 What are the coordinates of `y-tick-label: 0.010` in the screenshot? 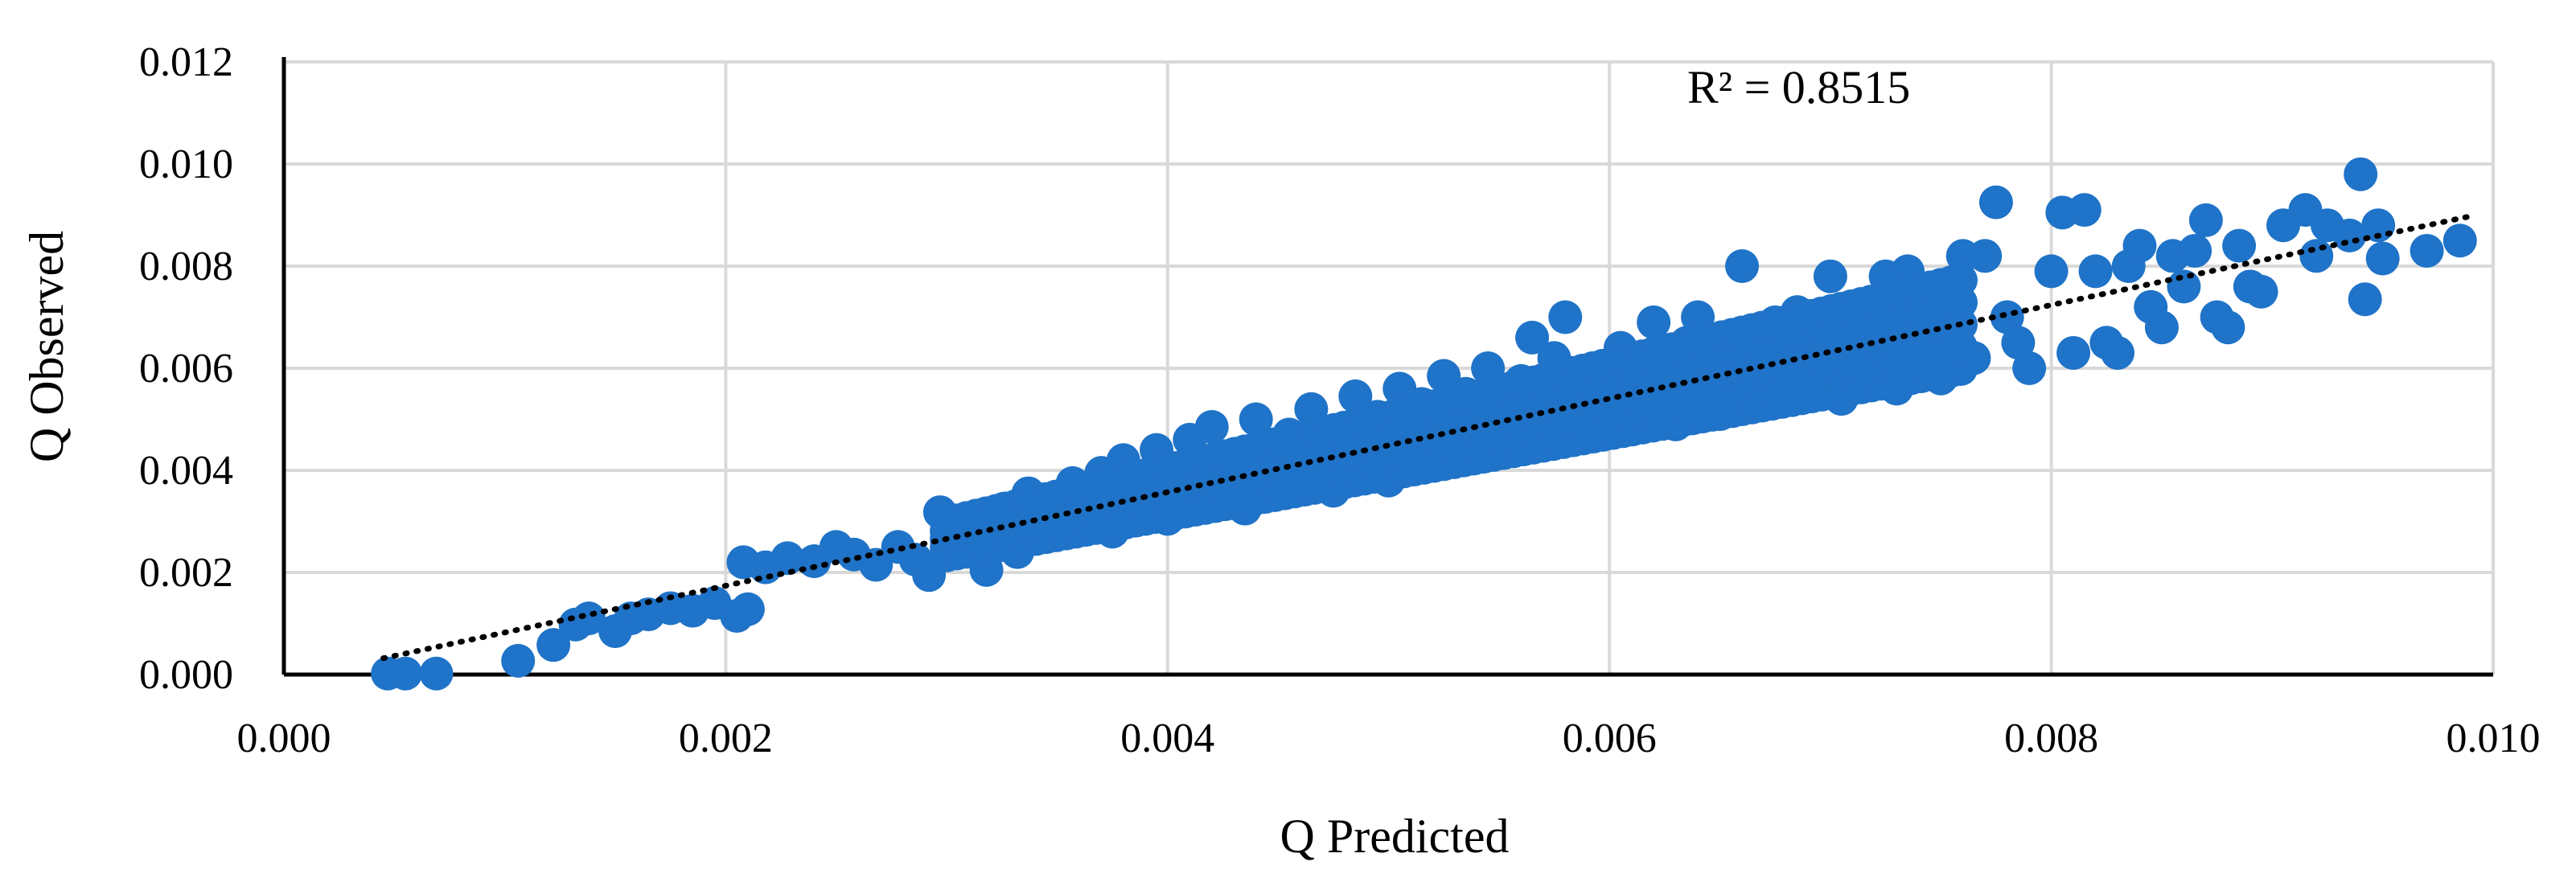 It's located at (186, 164).